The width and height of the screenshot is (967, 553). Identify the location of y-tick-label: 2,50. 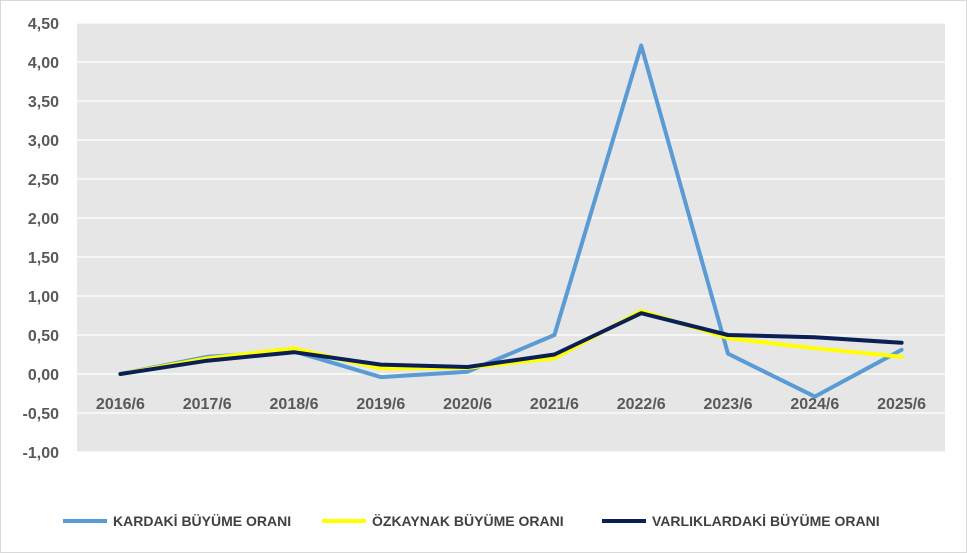
(43, 180).